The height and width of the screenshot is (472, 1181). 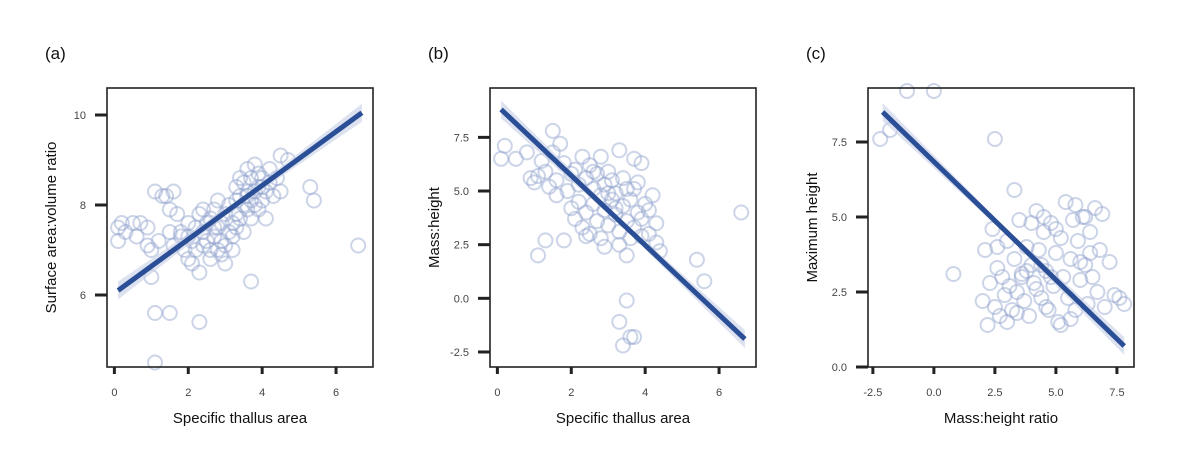 I want to click on x-tick-label: -2.5, so click(x=872, y=393).